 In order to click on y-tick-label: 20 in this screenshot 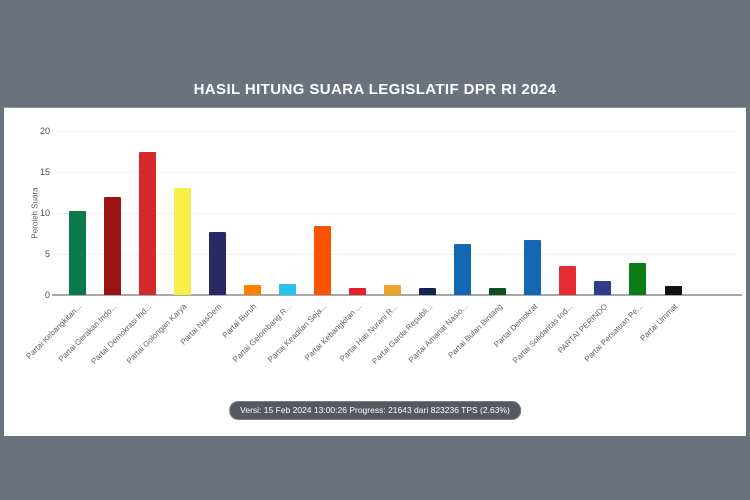, I will do `click(44, 131)`.